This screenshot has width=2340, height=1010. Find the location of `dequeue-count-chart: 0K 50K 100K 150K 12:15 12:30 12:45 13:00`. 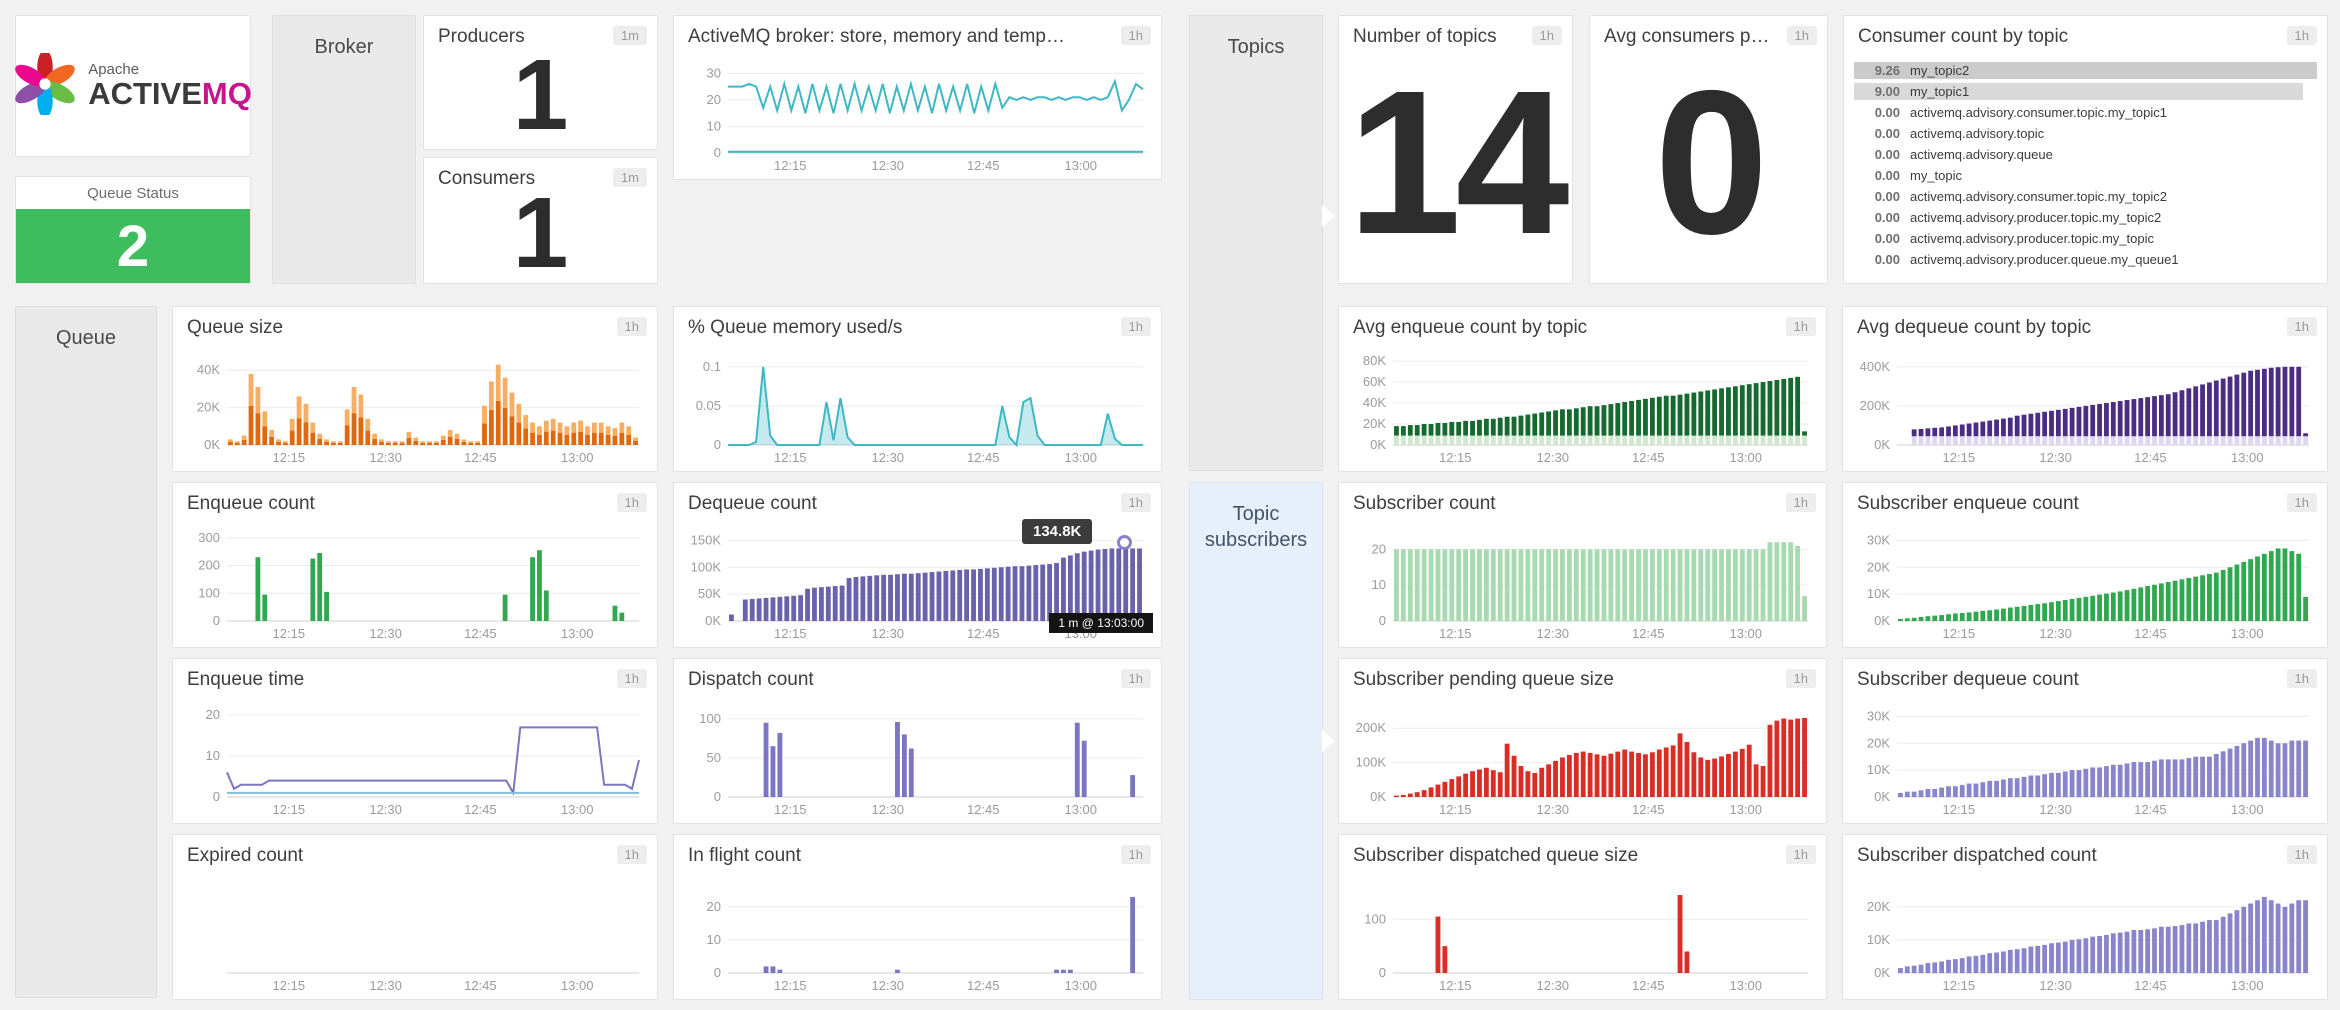

dequeue-count-chart: 0K 50K 100K 150K 12:15 12:30 12:45 13:00 is located at coordinates (917, 584).